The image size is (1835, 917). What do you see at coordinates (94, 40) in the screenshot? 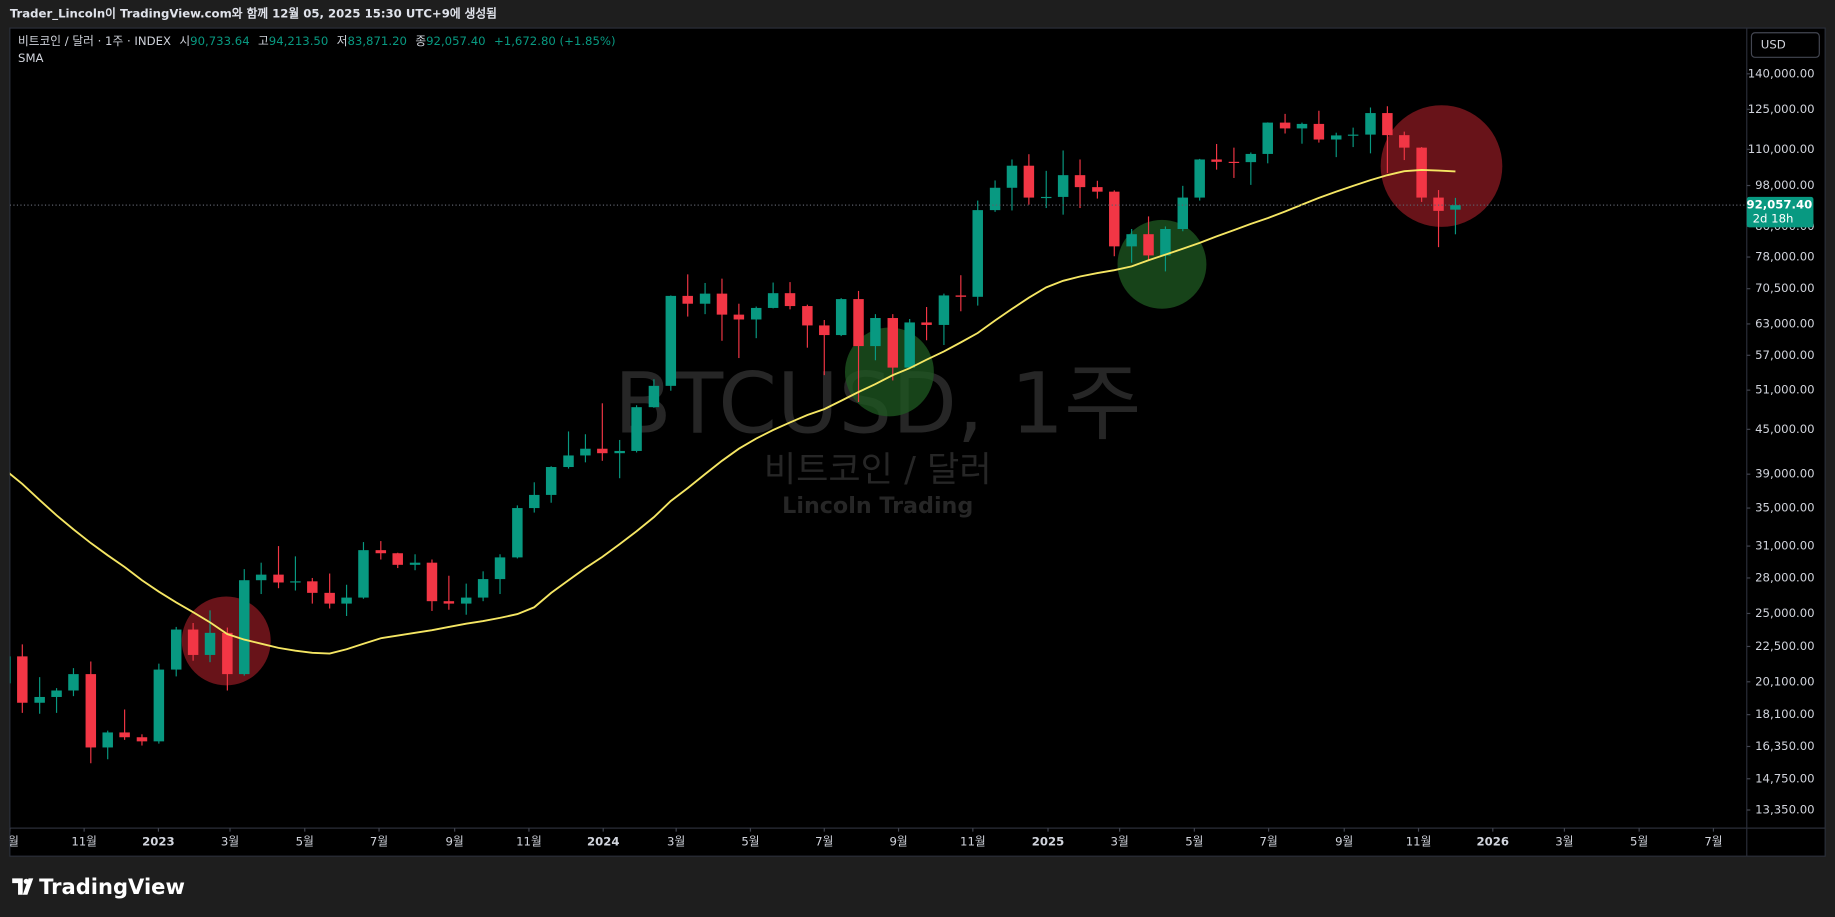
I see `legend-title: 비트코인 / 달러 · 1주 · INDEX` at bounding box center [94, 40].